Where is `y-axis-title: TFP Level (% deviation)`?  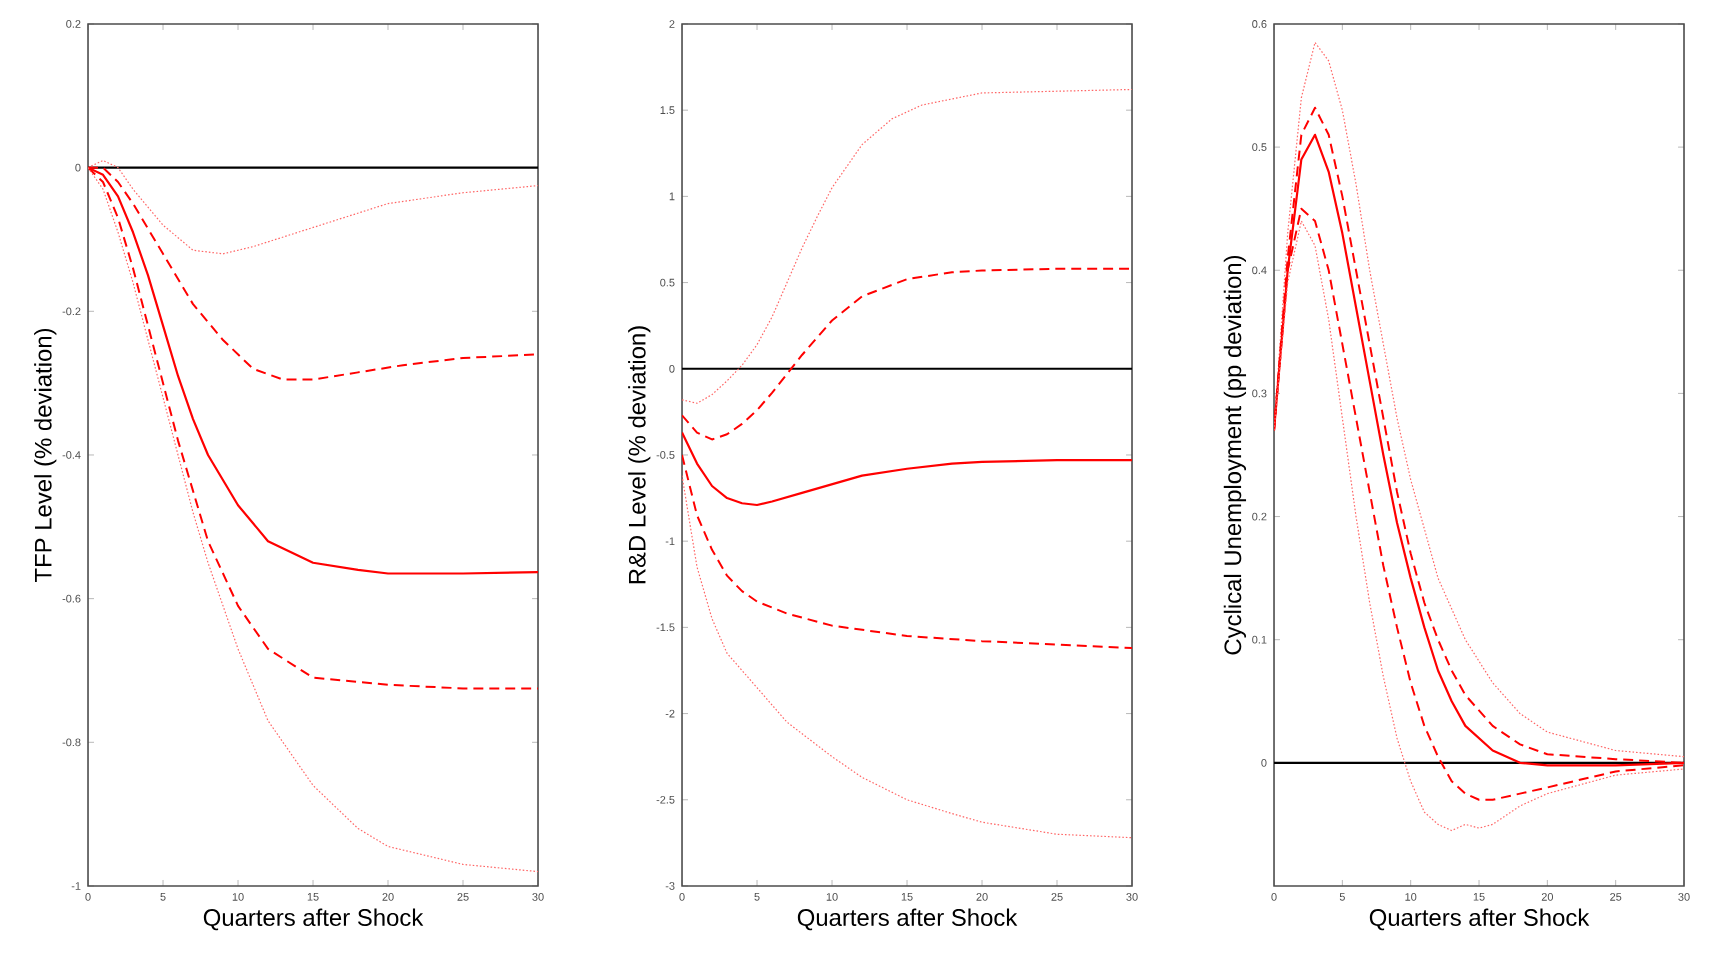
y-axis-title: TFP Level (% deviation) is located at coordinates (45, 455).